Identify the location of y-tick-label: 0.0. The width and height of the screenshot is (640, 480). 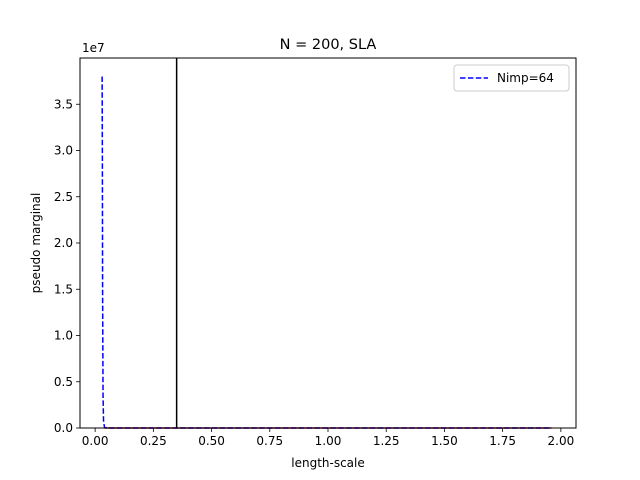
(63, 428).